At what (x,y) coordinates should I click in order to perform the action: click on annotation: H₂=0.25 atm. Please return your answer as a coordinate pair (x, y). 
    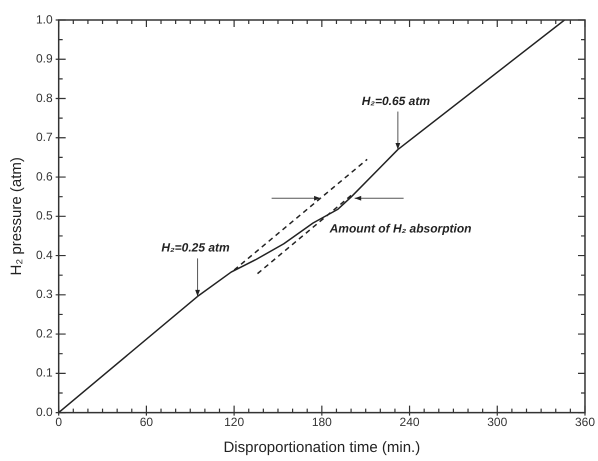
    Looking at the image, I should click on (195, 247).